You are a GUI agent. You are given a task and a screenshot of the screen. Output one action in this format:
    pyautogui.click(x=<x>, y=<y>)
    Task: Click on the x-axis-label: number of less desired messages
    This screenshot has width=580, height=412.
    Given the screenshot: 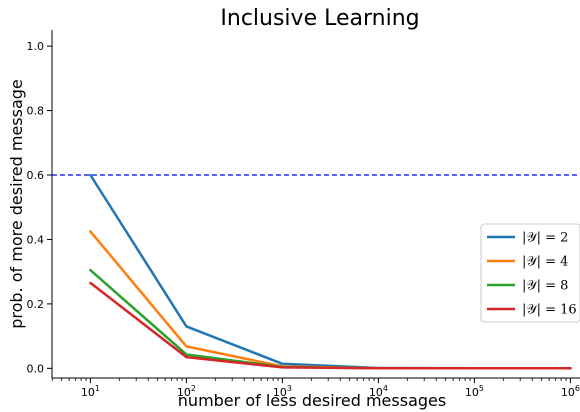 What is the action you would take?
    pyautogui.click(x=312, y=400)
    